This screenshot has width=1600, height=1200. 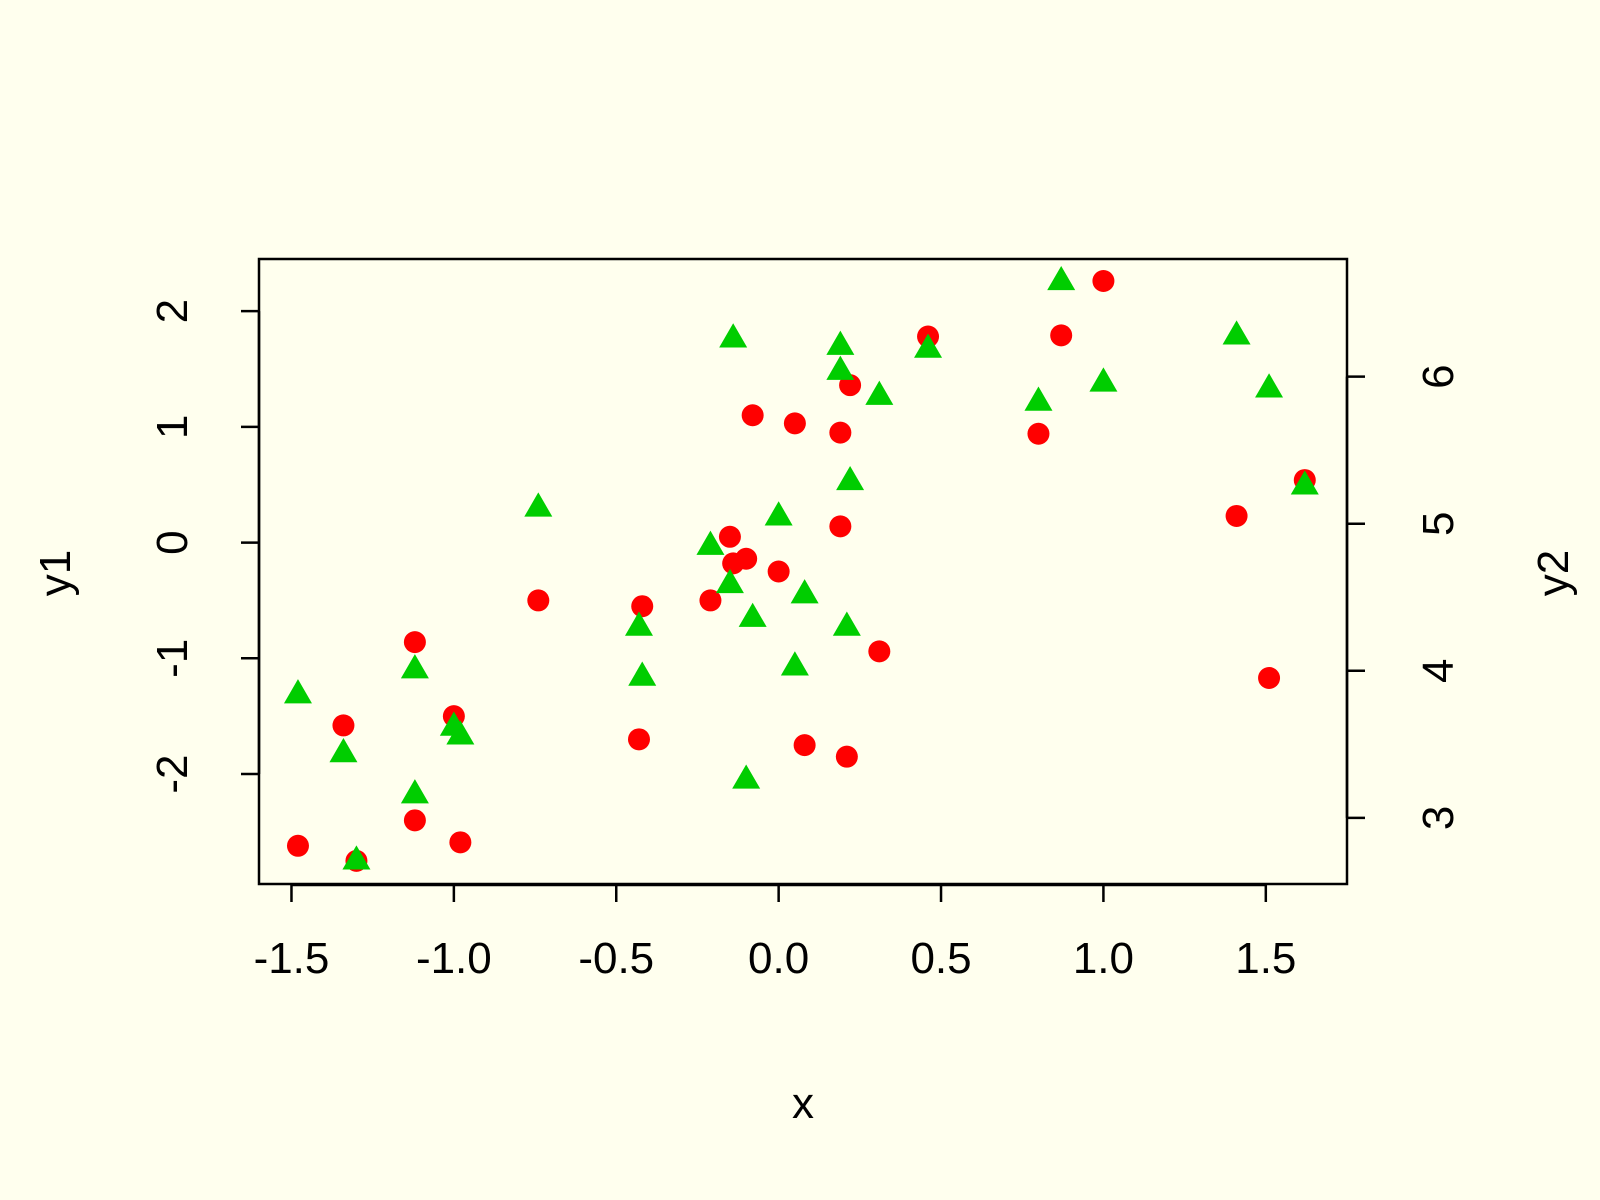 I want to click on x-tick-label: 1.0, so click(x=1103, y=958).